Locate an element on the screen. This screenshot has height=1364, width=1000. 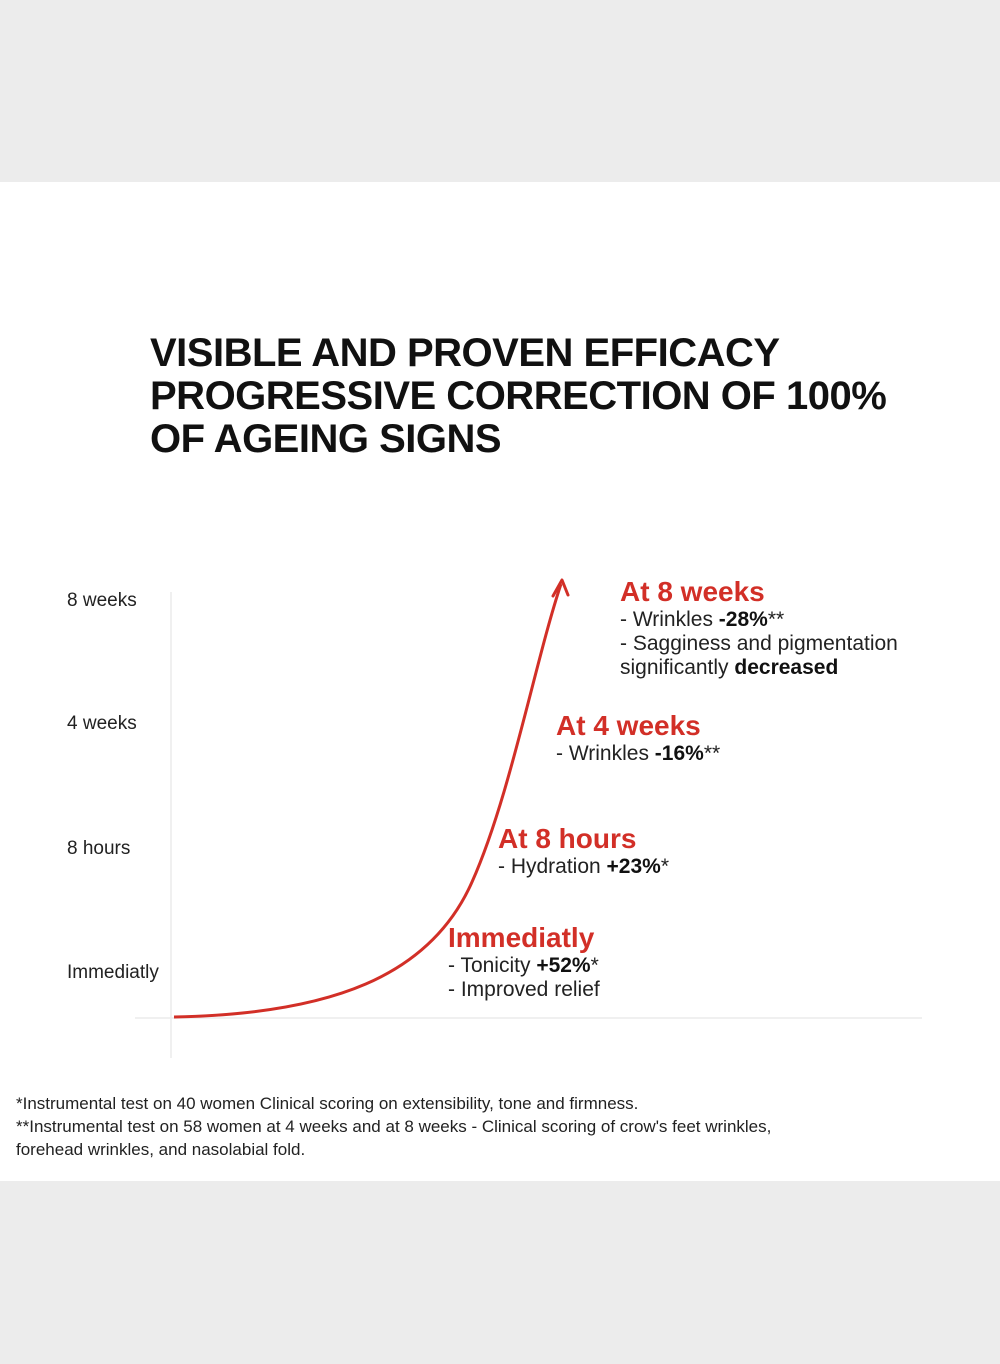
progress-curve is located at coordinates (368, 801).